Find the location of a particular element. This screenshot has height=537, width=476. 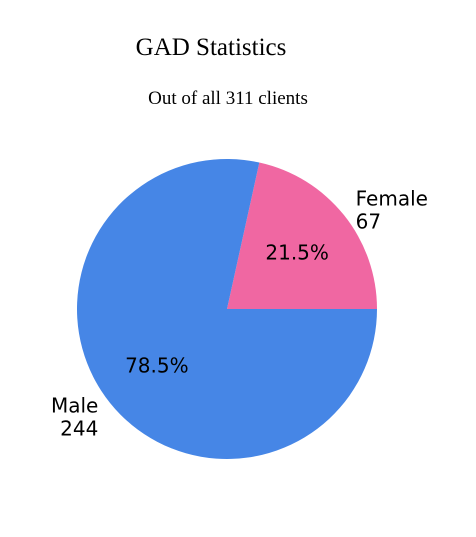

chart-title: GAD Statistics is located at coordinates (211, 47).